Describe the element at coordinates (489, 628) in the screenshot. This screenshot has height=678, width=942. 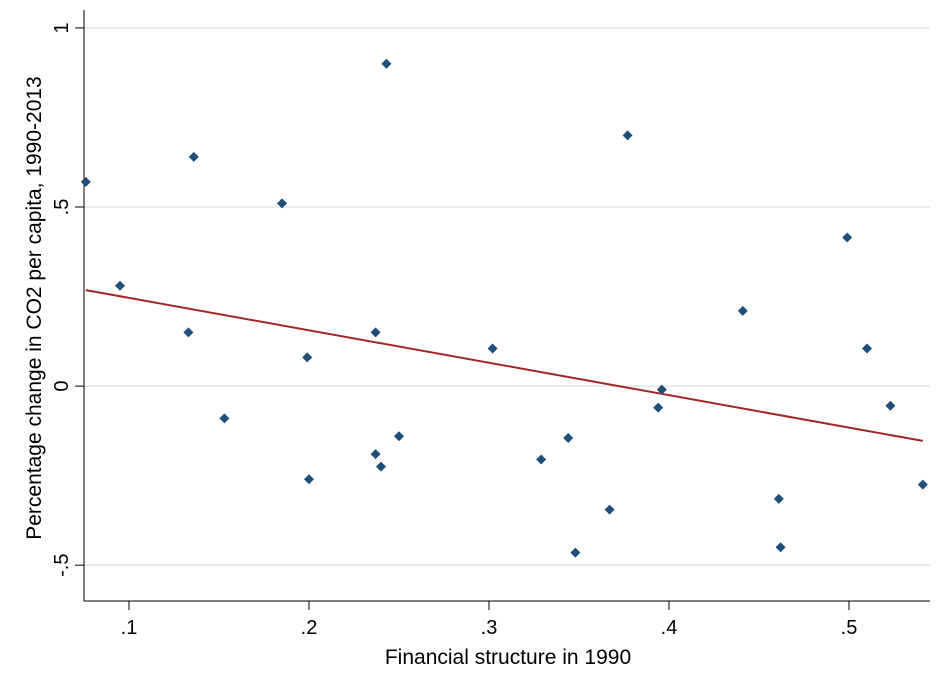
I see `x-tick-label-2: .3` at that location.